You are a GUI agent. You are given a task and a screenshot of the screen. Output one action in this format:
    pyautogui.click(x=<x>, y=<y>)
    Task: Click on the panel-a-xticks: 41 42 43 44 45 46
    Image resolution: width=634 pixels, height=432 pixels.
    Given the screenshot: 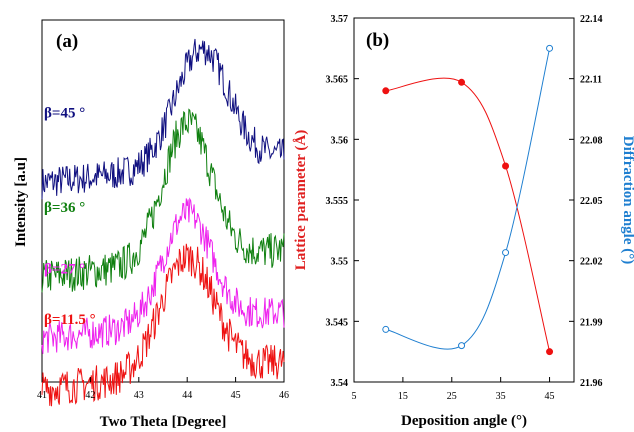 What is the action you would take?
    pyautogui.click(x=163, y=389)
    